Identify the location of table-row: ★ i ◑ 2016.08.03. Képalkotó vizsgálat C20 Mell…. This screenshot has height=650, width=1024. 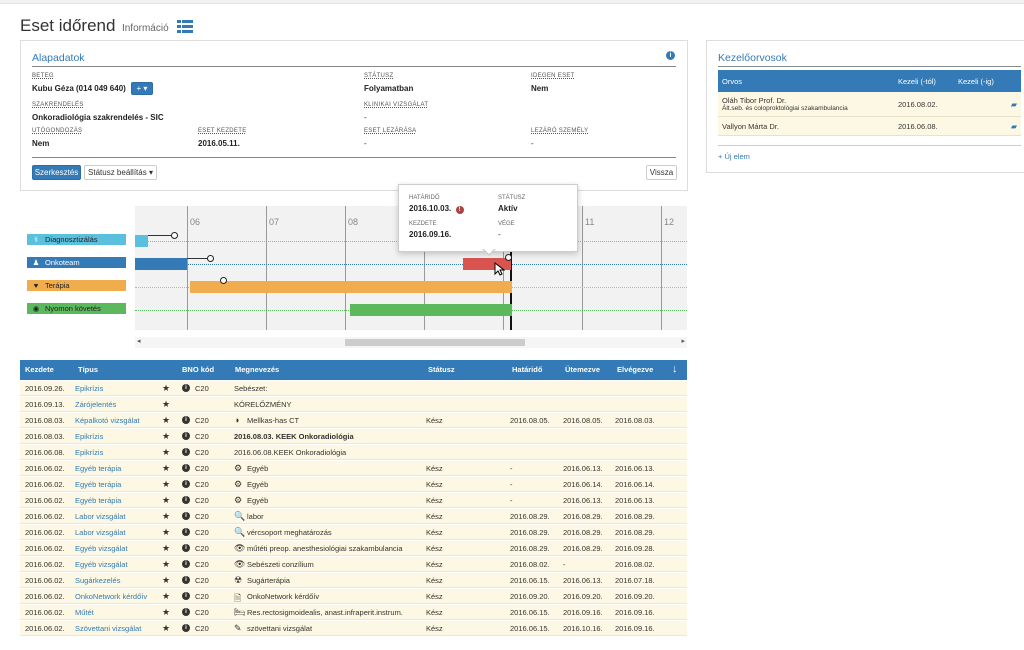
(353, 420).